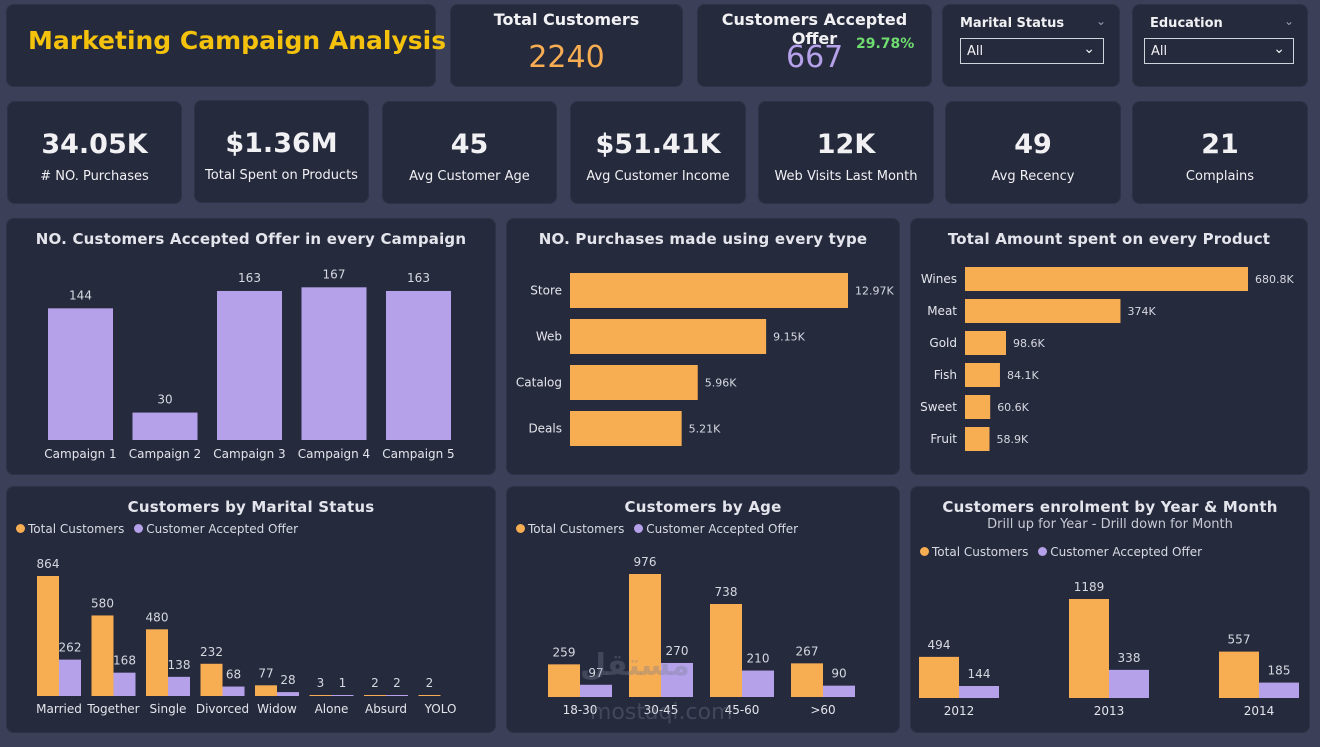  I want to click on category-label: Single, so click(168, 709).